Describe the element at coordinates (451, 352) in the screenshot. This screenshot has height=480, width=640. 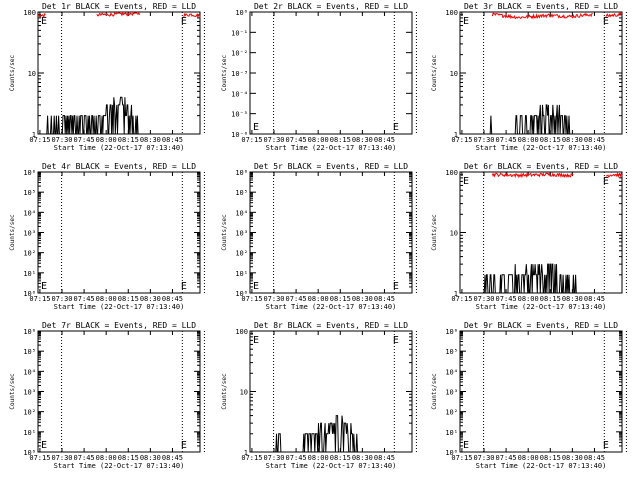
I see `y-tick-label: 10⁵` at that location.